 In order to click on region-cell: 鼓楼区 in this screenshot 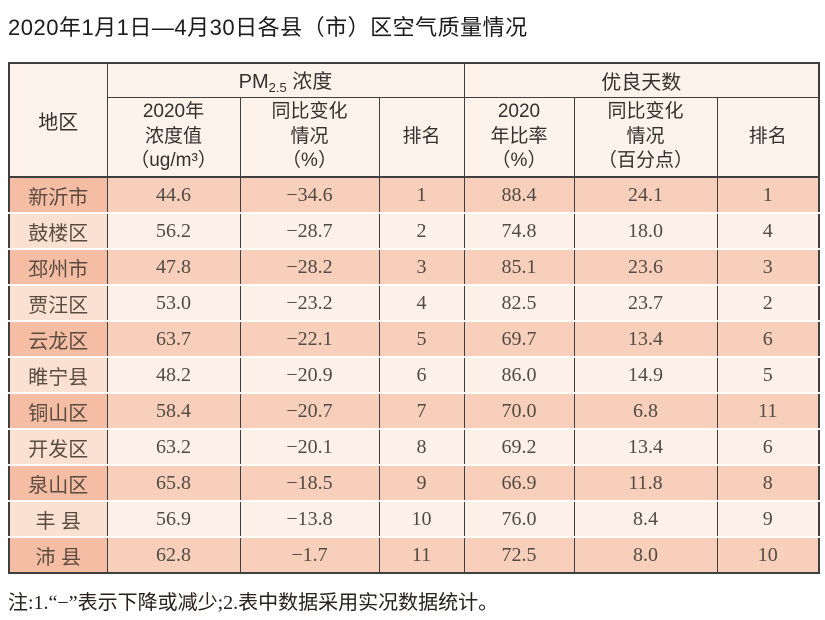, I will do `click(58, 230)`.